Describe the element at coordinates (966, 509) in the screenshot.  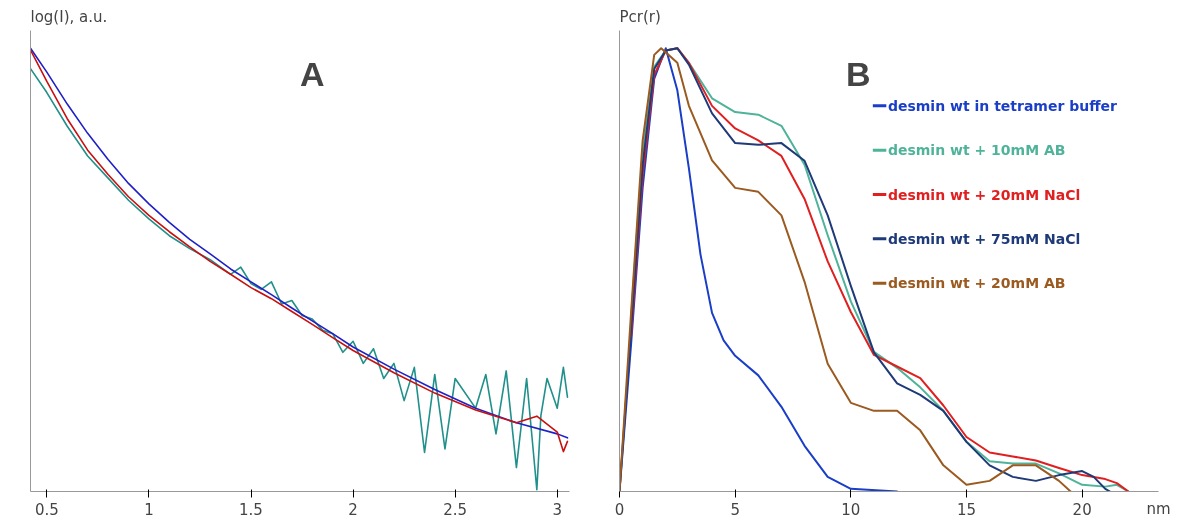
I see `x-tick-label: 15` at that location.